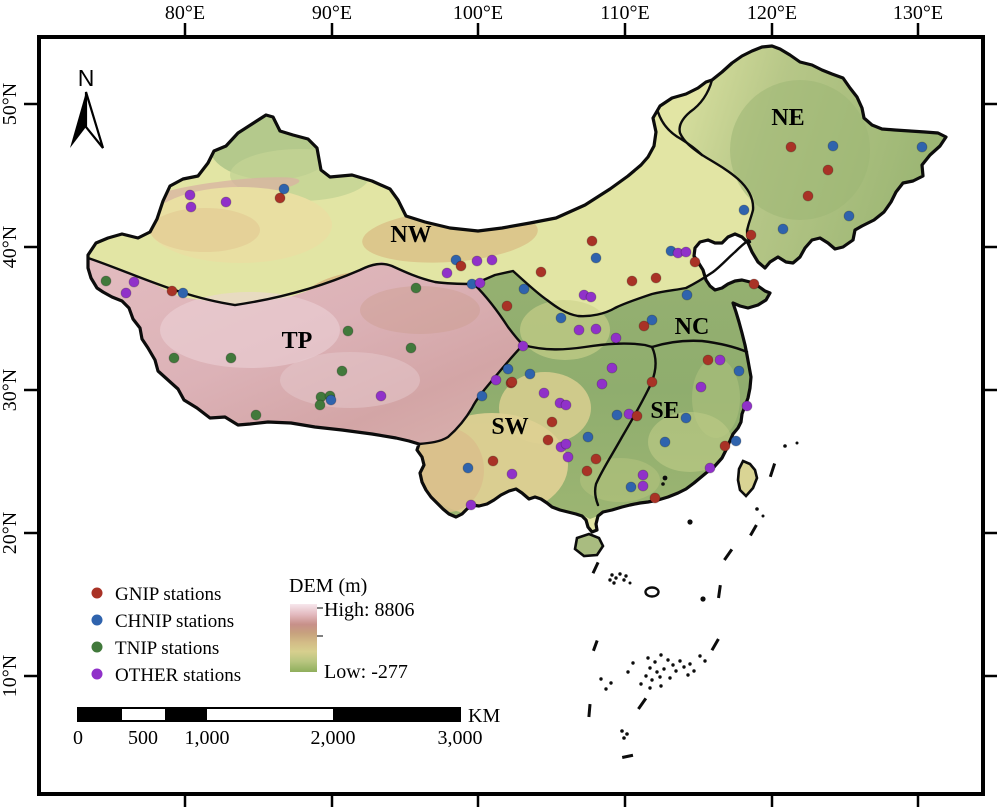  I want to click on region-label-sw: SW, so click(509, 427).